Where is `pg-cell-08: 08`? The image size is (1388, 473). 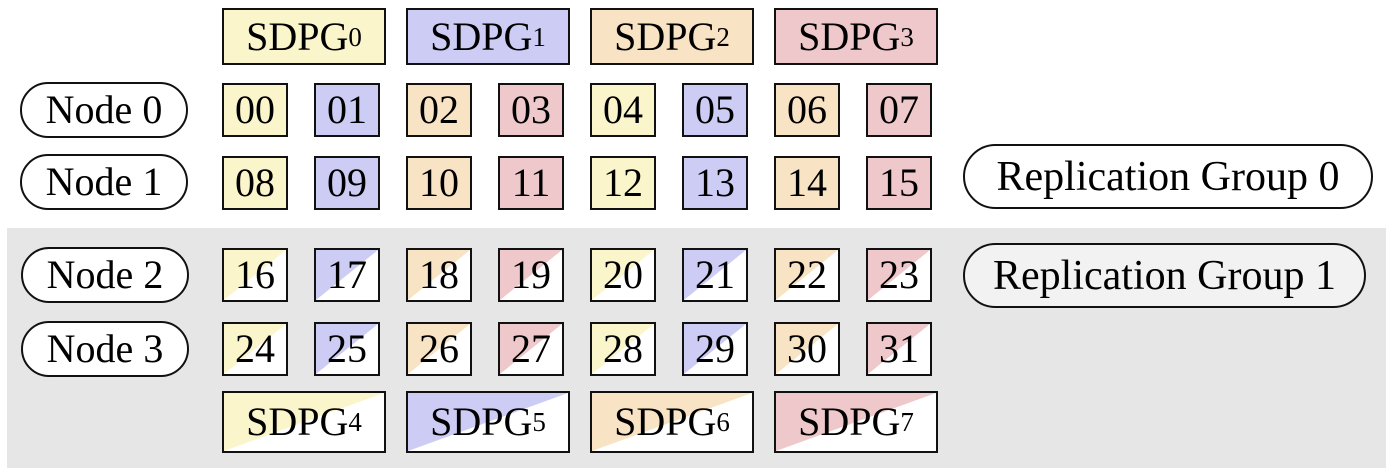 pg-cell-08: 08 is located at coordinates (255, 183).